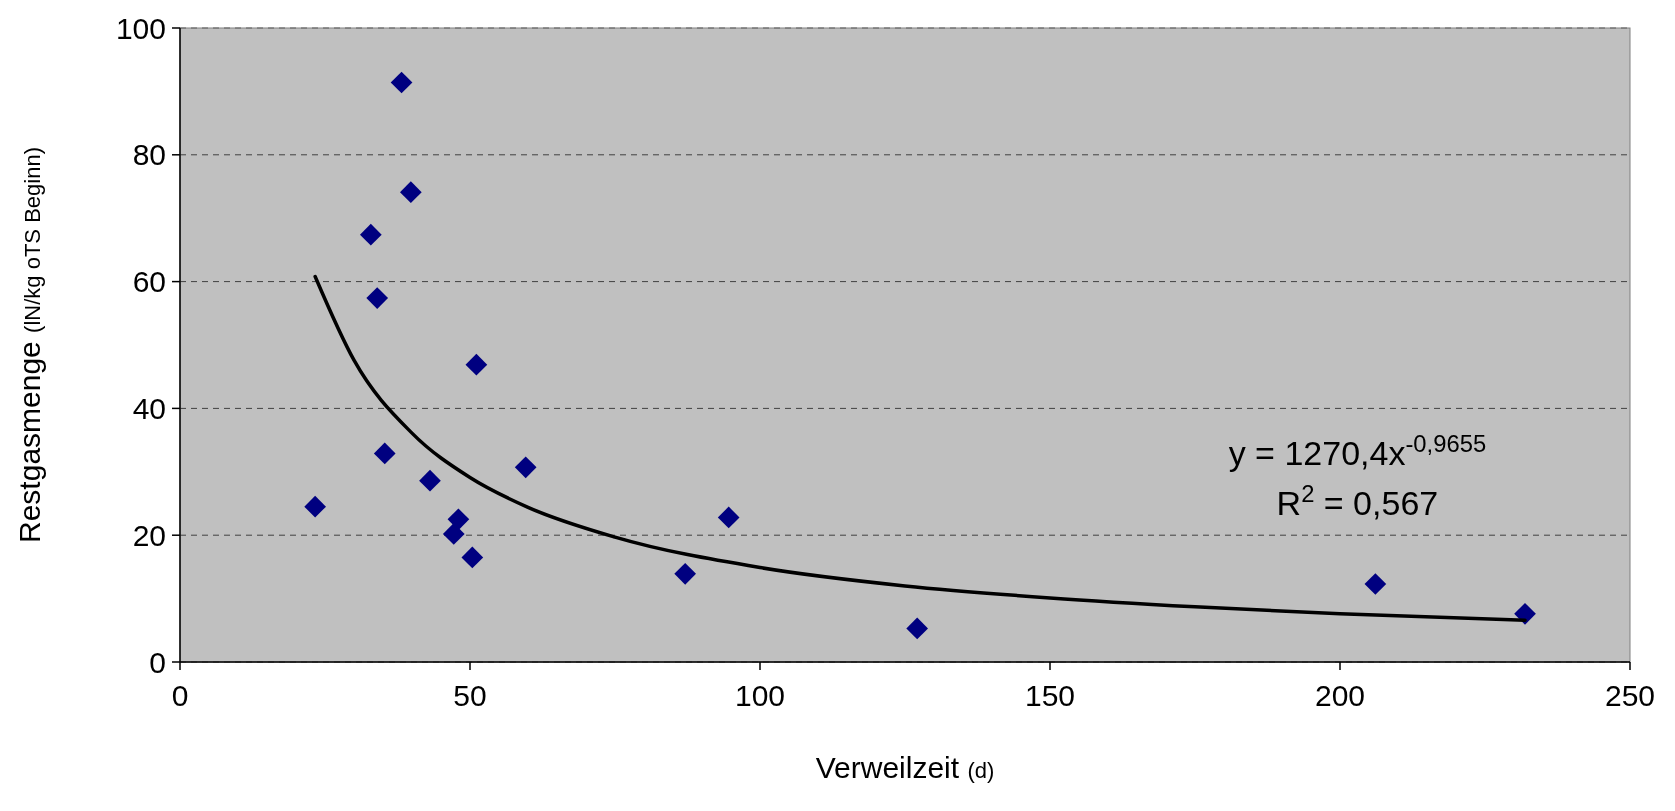  I want to click on y-tick-label: 20, so click(149, 535).